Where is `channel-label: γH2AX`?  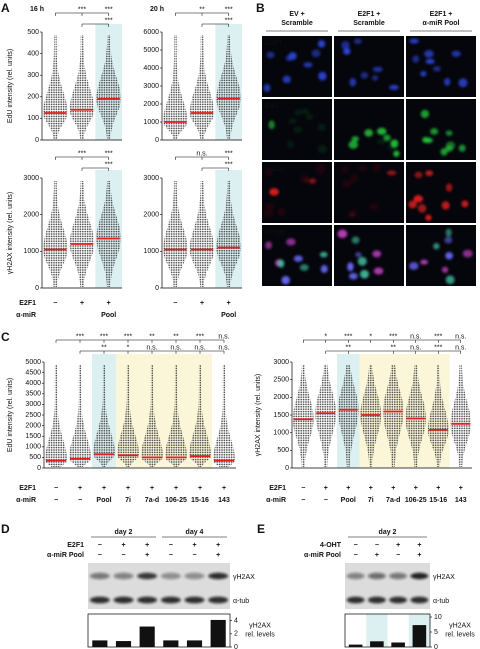 channel-label: γH2AX is located at coordinates (276, 169).